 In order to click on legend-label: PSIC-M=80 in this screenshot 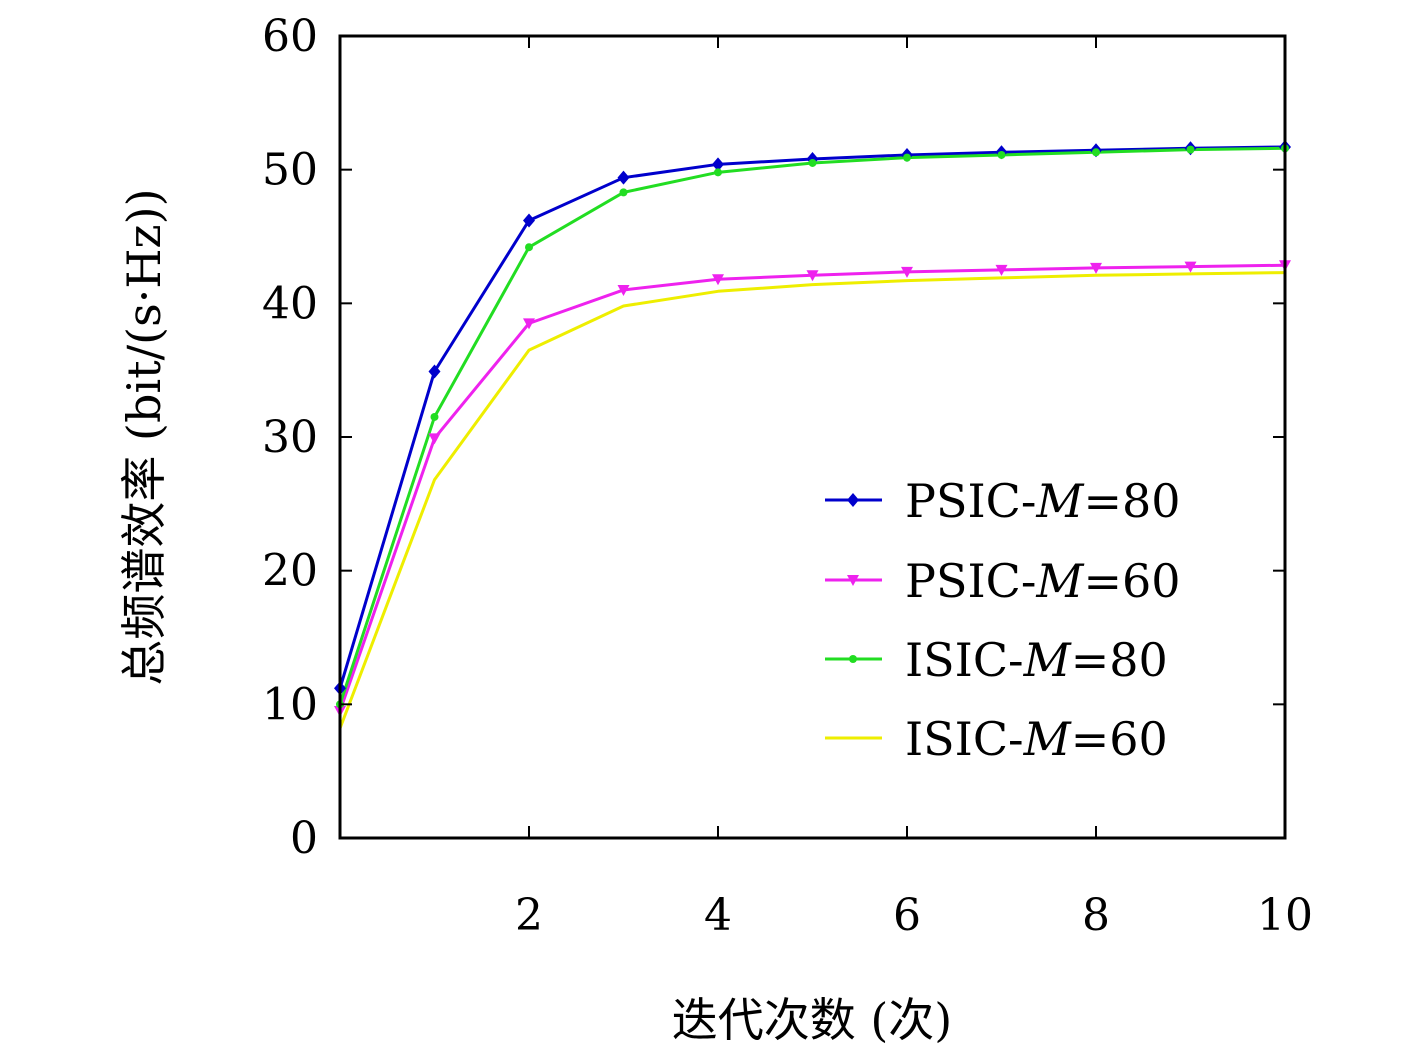, I will do `click(1043, 501)`.